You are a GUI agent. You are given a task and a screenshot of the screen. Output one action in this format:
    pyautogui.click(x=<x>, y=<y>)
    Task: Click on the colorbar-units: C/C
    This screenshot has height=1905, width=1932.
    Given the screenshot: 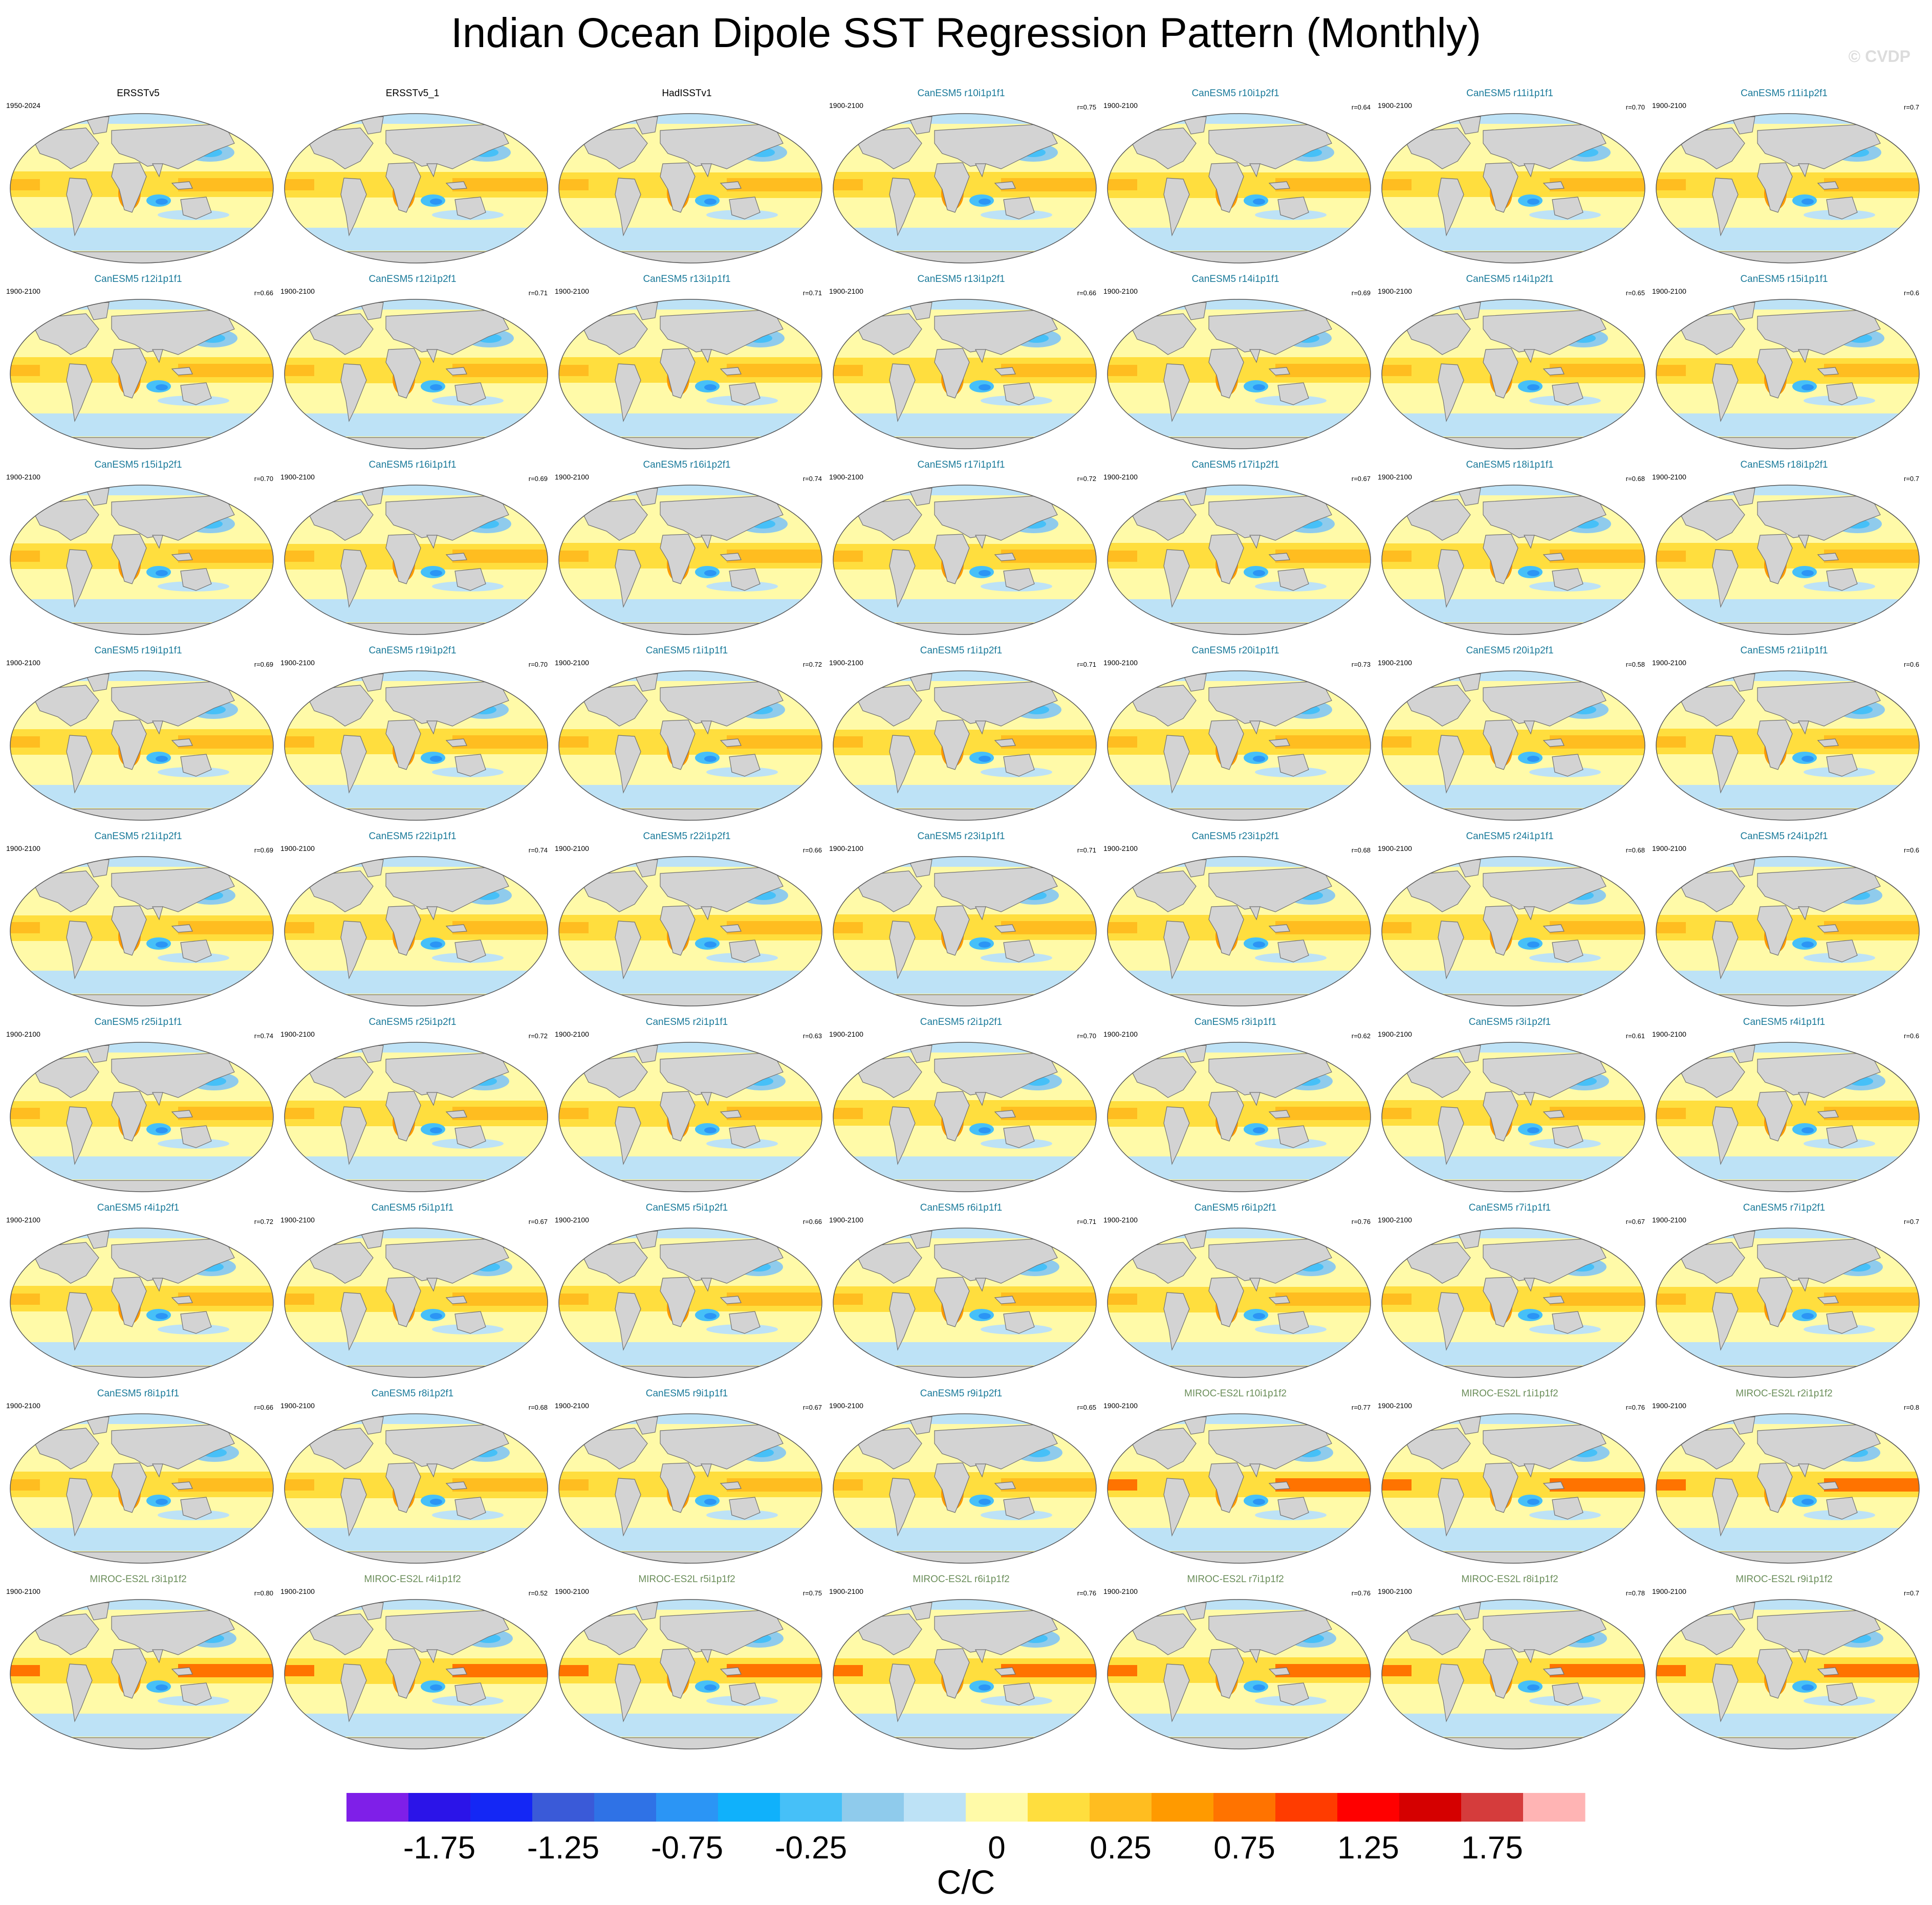 What is the action you would take?
    pyautogui.click(x=966, y=1882)
    